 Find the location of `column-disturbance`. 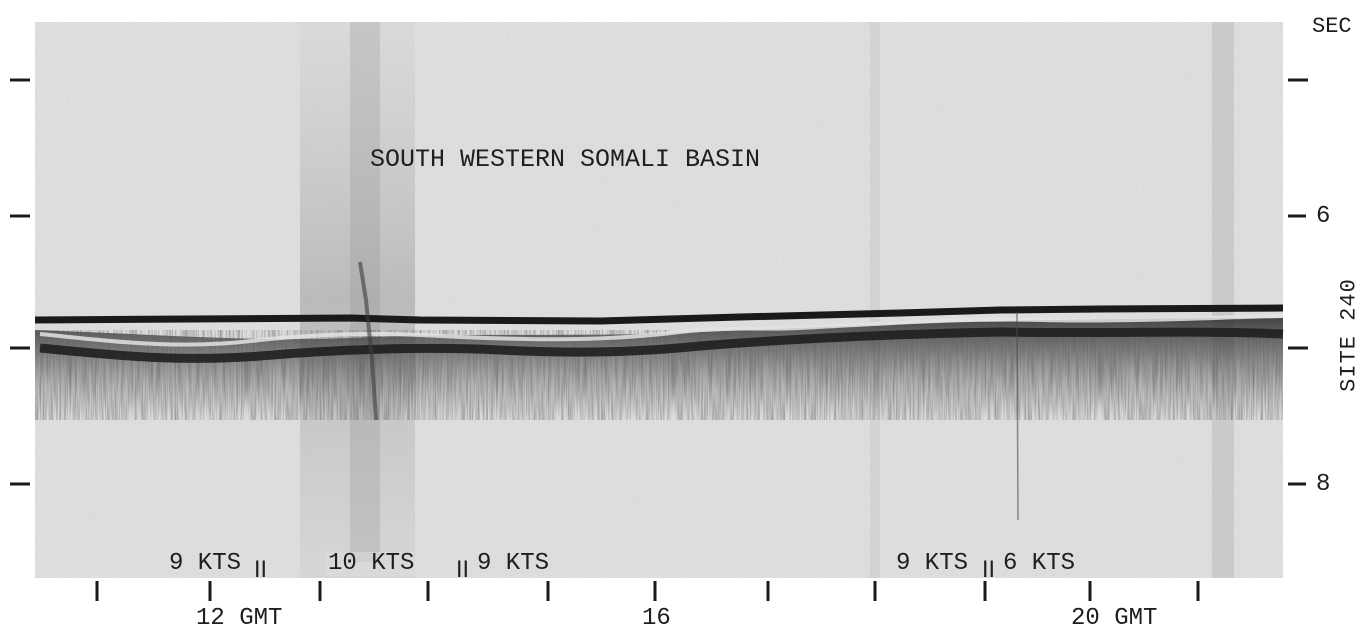

column-disturbance is located at coordinates (368, 341).